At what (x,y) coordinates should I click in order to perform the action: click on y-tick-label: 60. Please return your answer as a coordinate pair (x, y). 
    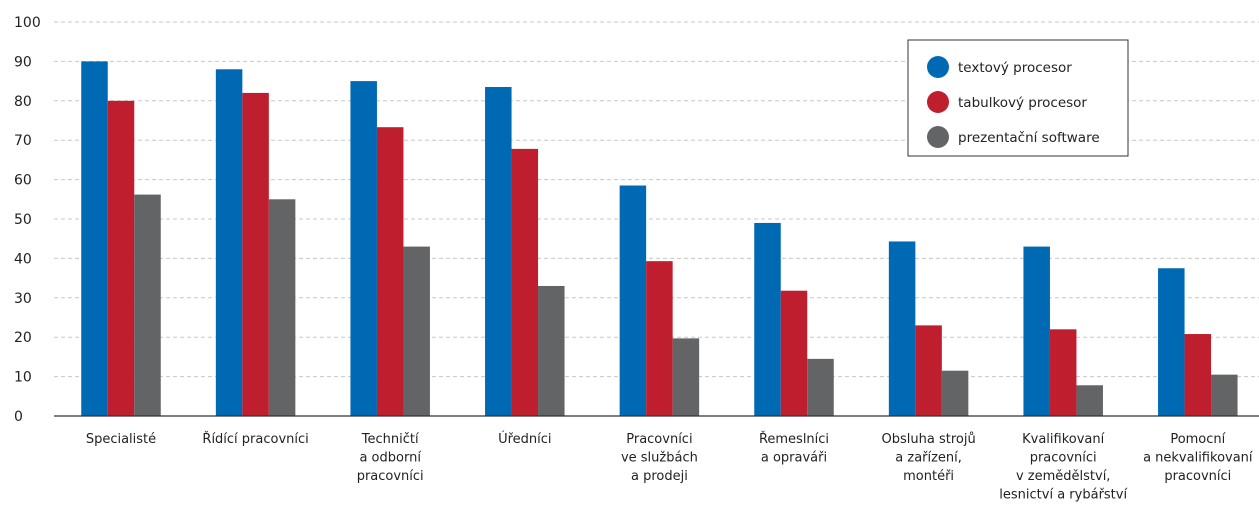
    Looking at the image, I should click on (23, 181).